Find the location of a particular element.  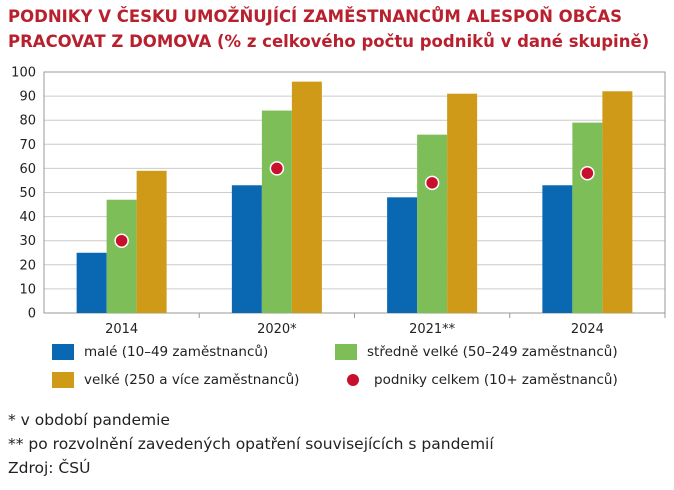

y-tick-label-20: 20 is located at coordinates (27, 265).